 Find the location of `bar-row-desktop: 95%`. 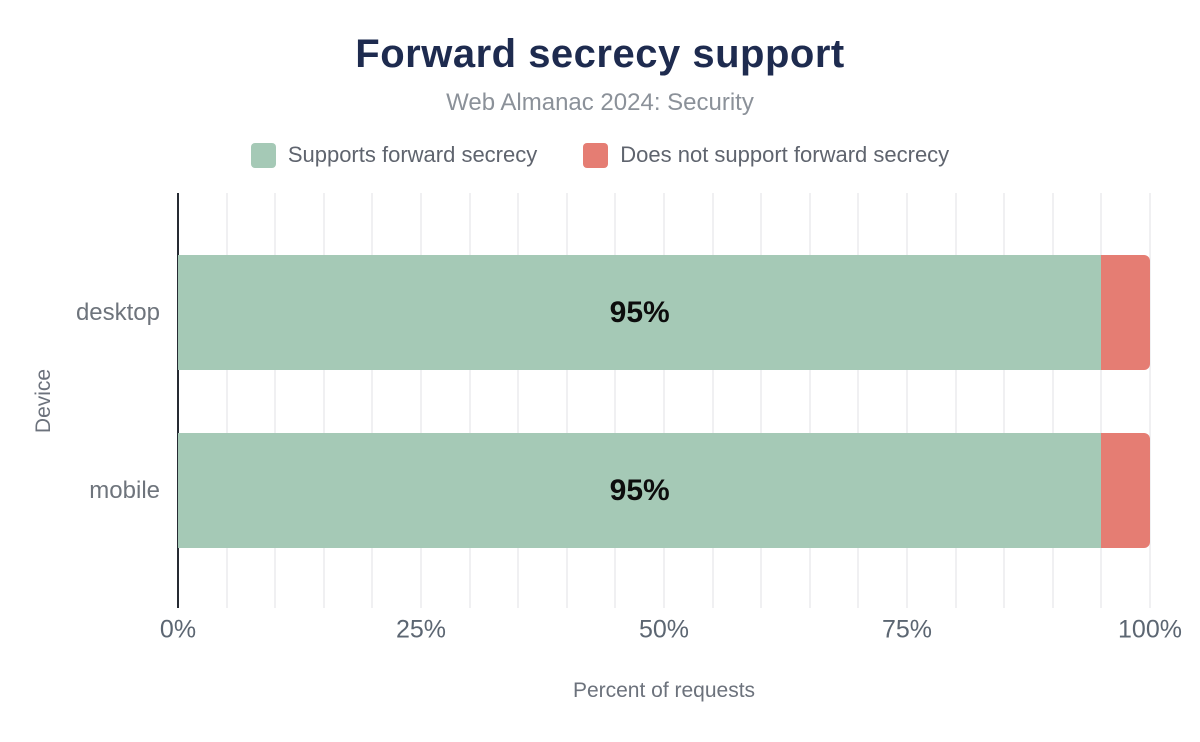

bar-row-desktop: 95% is located at coordinates (664, 312).